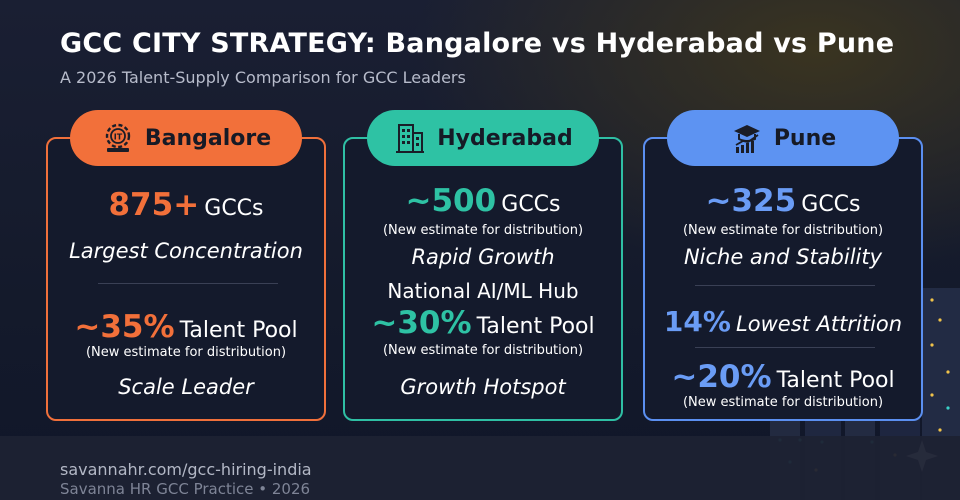  Describe the element at coordinates (483, 201) in the screenshot. I see `hyderabad-gcc-count: ~500 GCCs` at that location.